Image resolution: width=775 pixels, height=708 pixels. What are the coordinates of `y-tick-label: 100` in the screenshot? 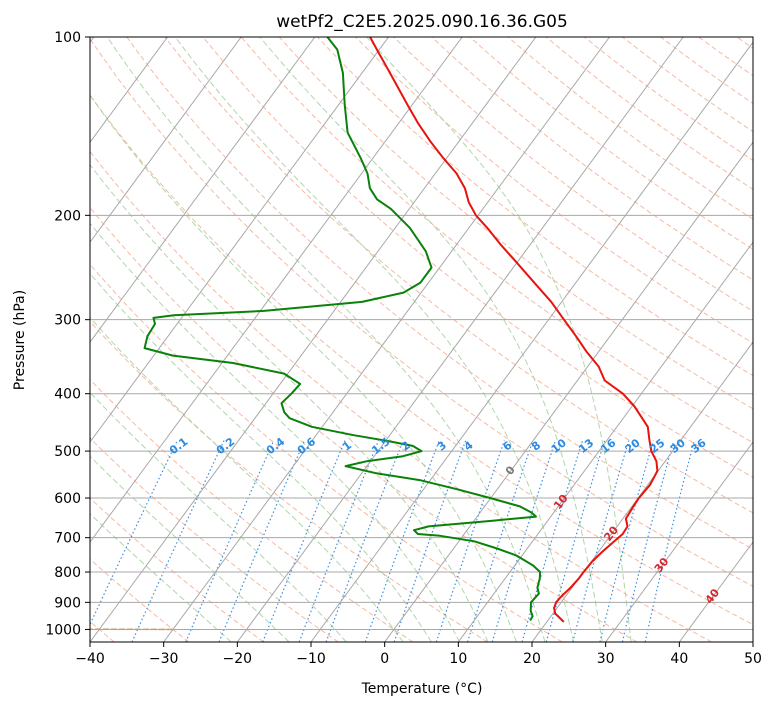 It's located at (67, 38).